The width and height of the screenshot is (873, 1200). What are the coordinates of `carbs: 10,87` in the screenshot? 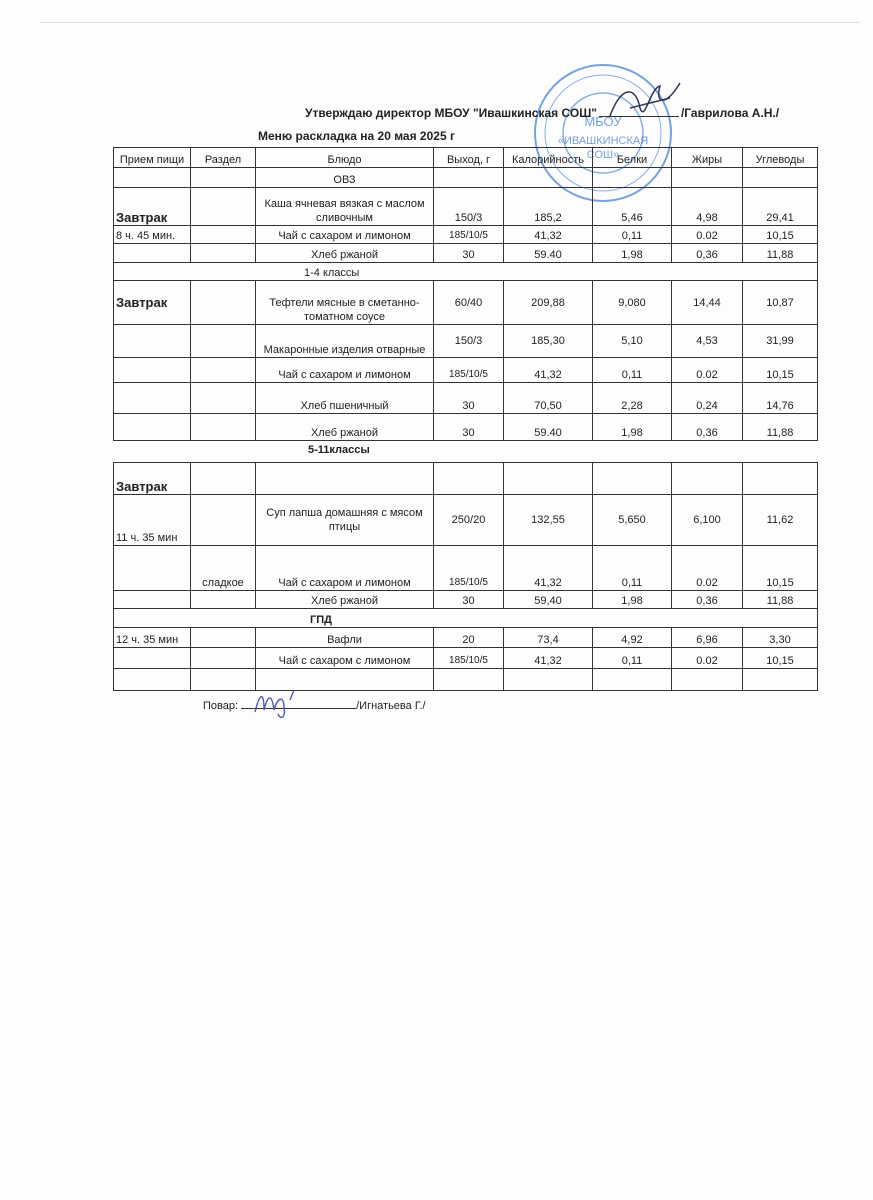 It's located at (780, 302).